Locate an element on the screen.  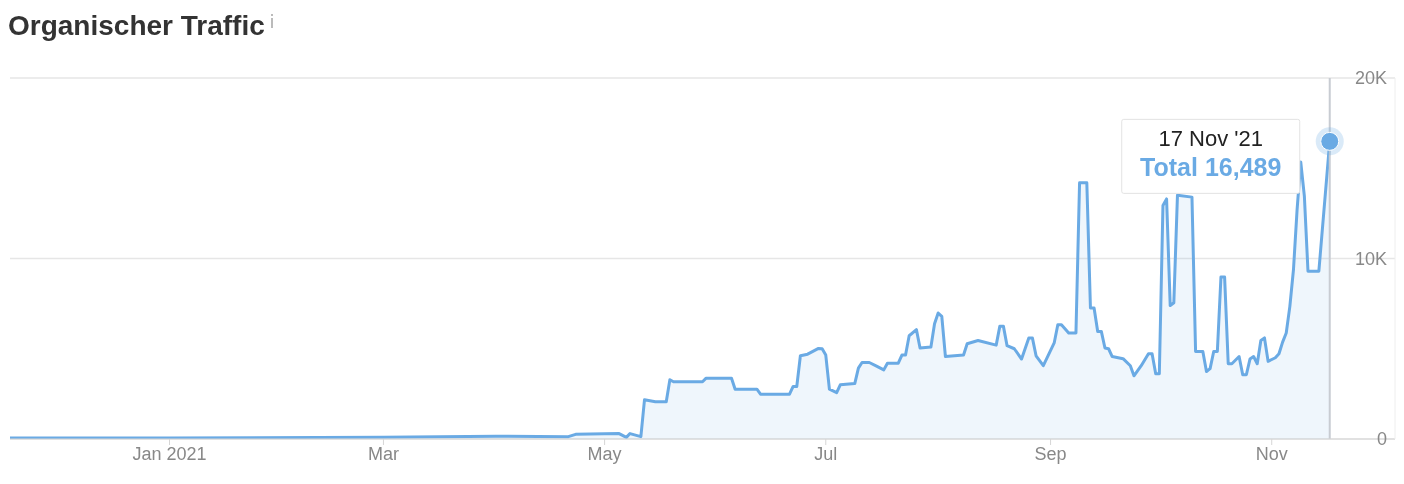
y-tick-label: 10K is located at coordinates (1370, 258).